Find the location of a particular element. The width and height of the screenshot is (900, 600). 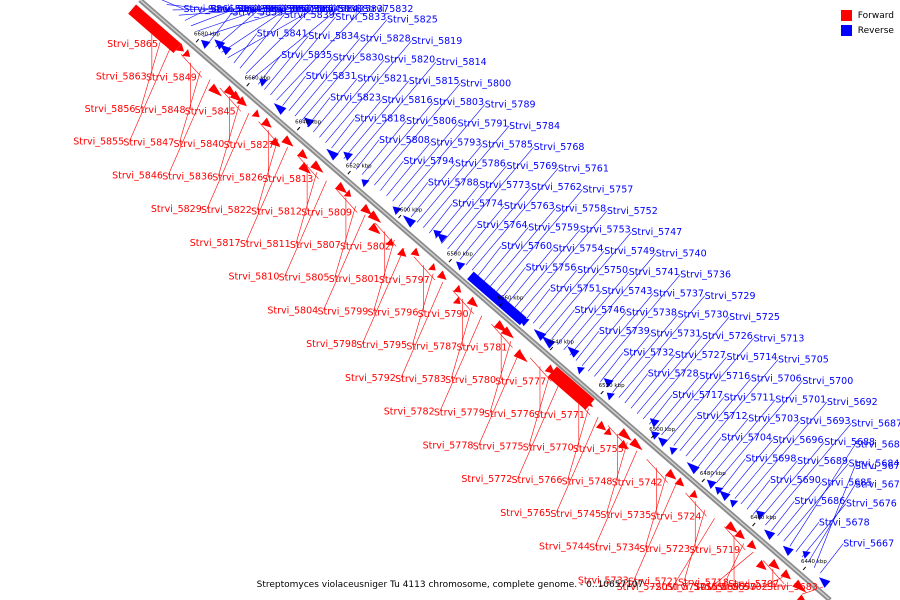

gene-label: Strvi_5749 is located at coordinates (629, 251).